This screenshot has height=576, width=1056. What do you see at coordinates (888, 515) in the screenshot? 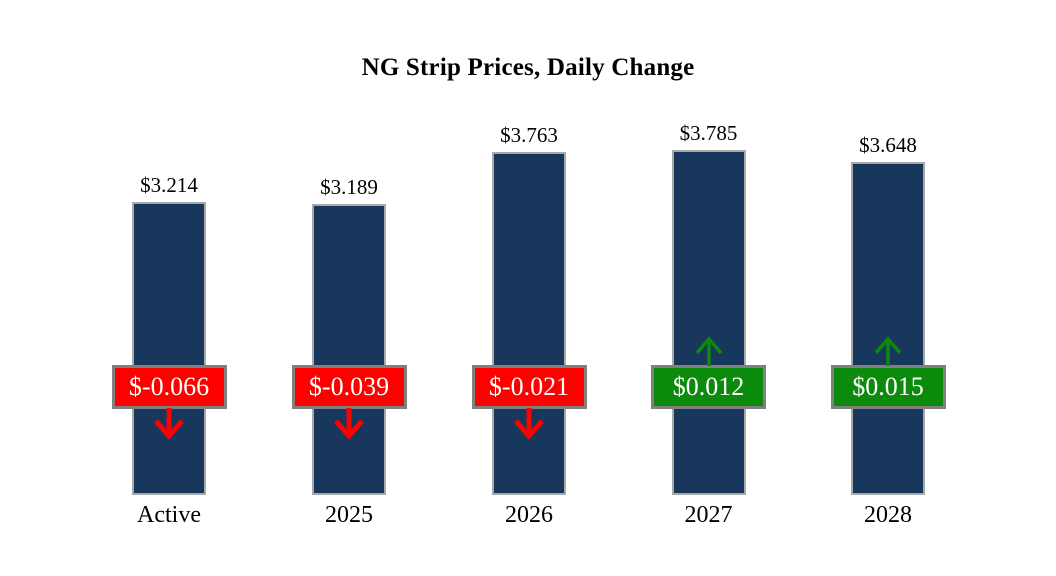
I see `category-label: 2028` at bounding box center [888, 515].